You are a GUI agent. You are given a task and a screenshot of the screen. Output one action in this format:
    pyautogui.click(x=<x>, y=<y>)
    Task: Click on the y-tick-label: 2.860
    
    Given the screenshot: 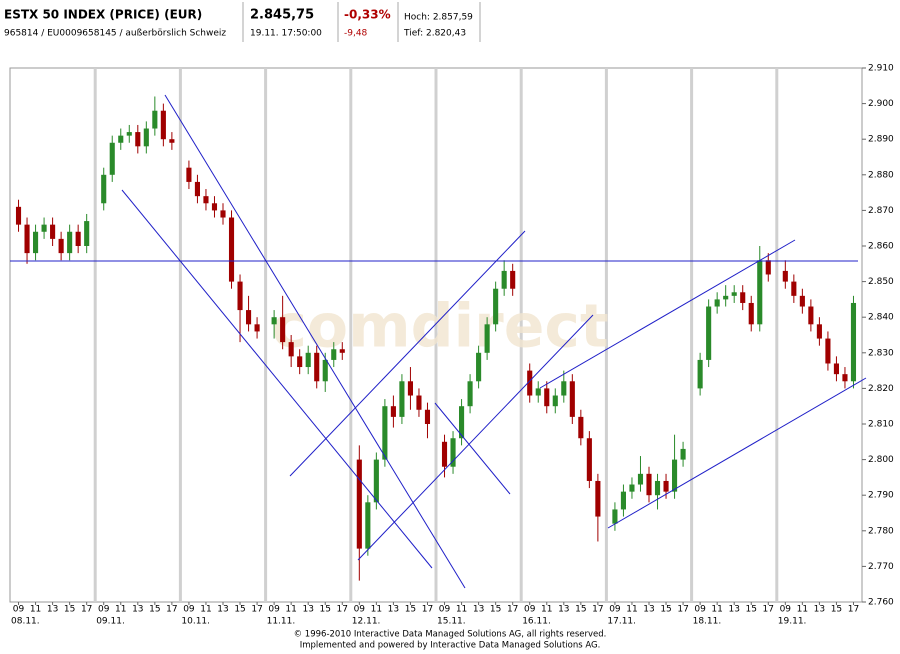 What is the action you would take?
    pyautogui.click(x=881, y=247)
    